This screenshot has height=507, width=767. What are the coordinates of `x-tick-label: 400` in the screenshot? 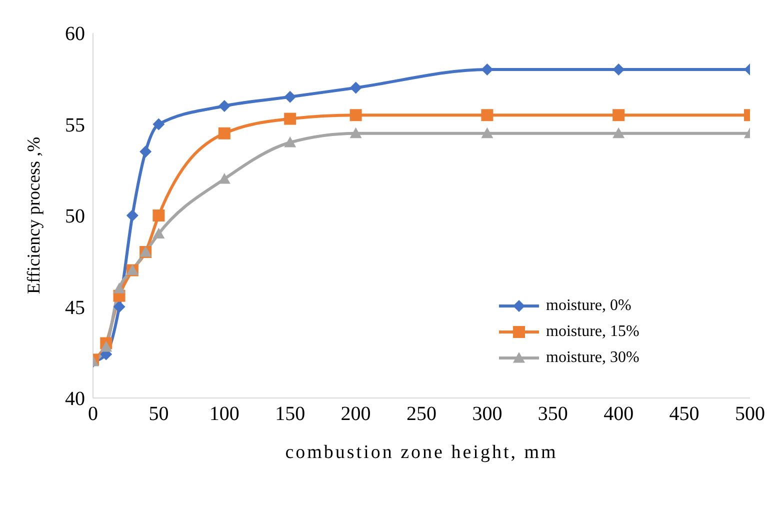 It's located at (619, 414).